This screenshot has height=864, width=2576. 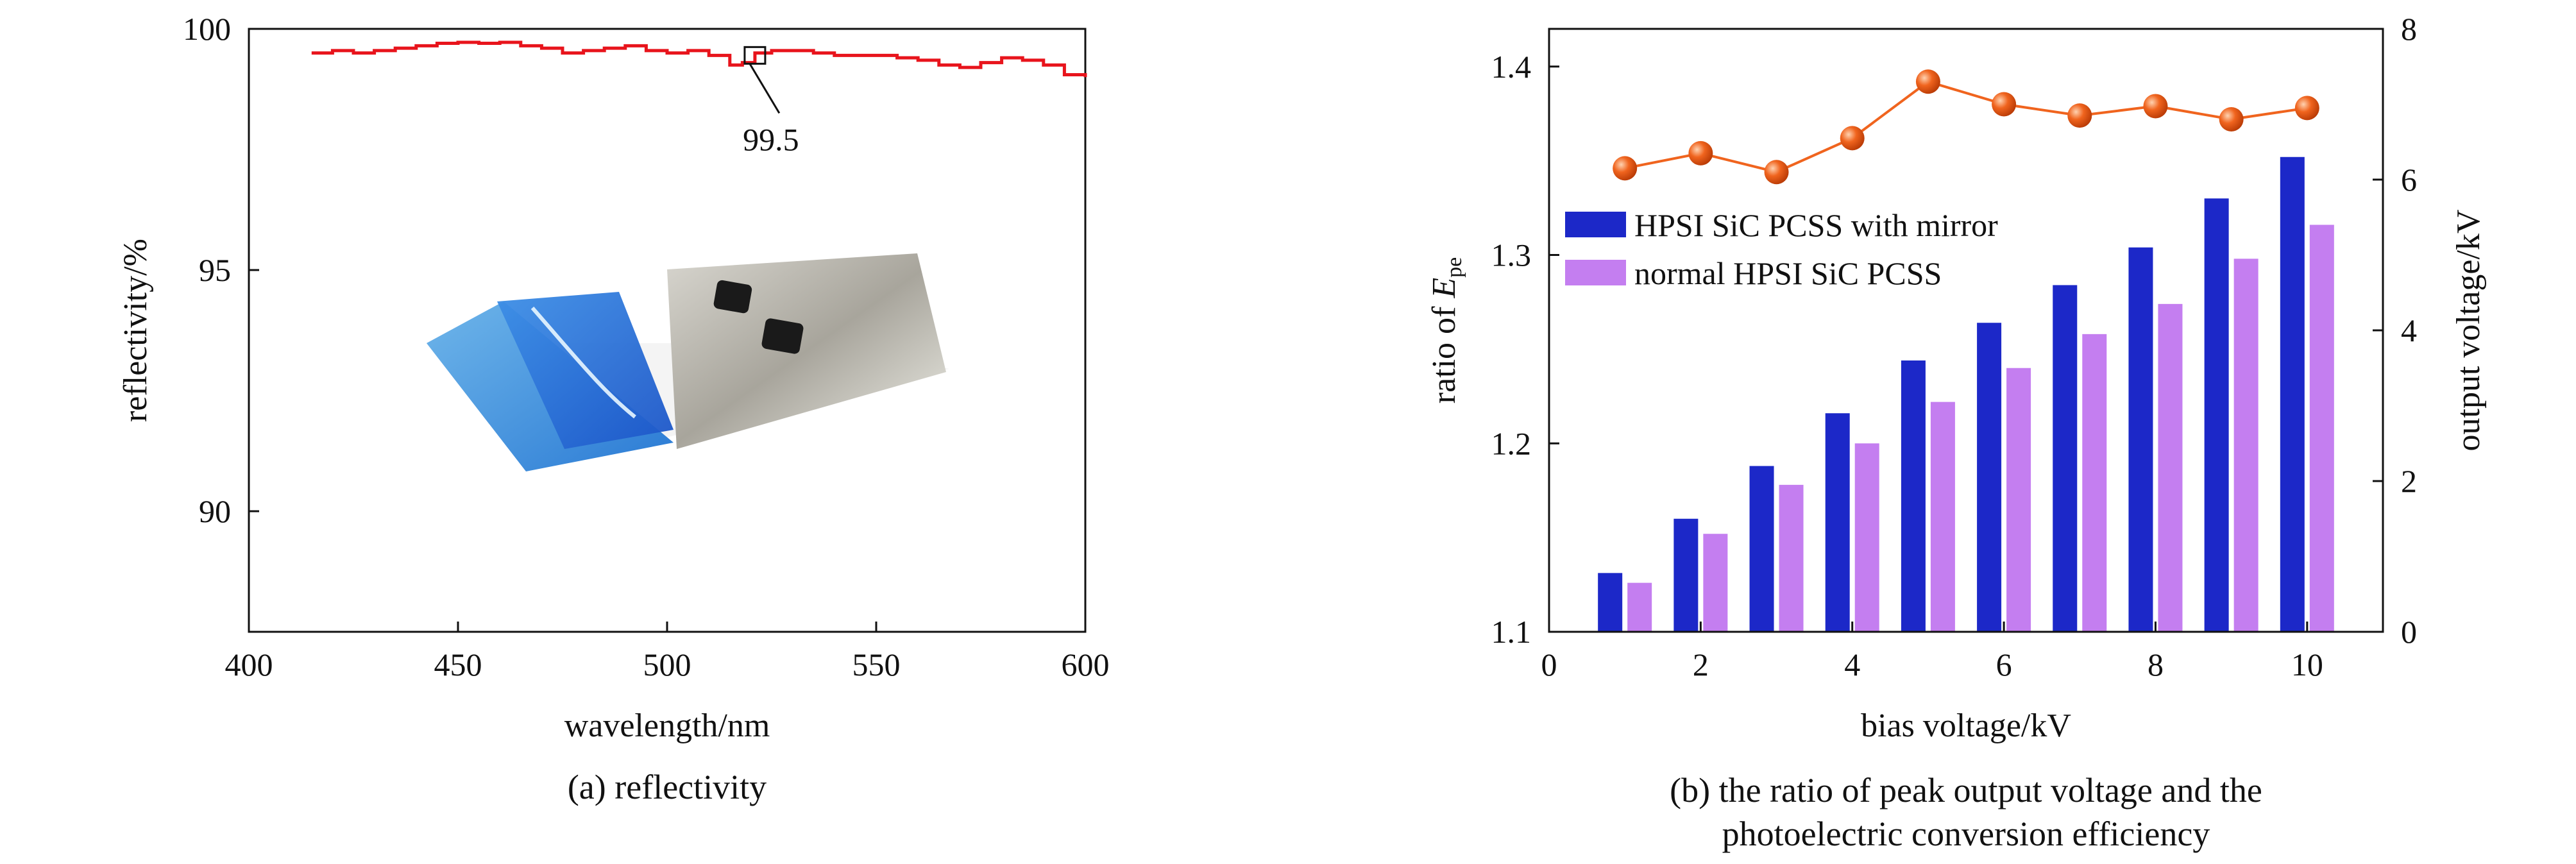 I want to click on y2-axis-label: output voltage/kV, so click(x=2468, y=331).